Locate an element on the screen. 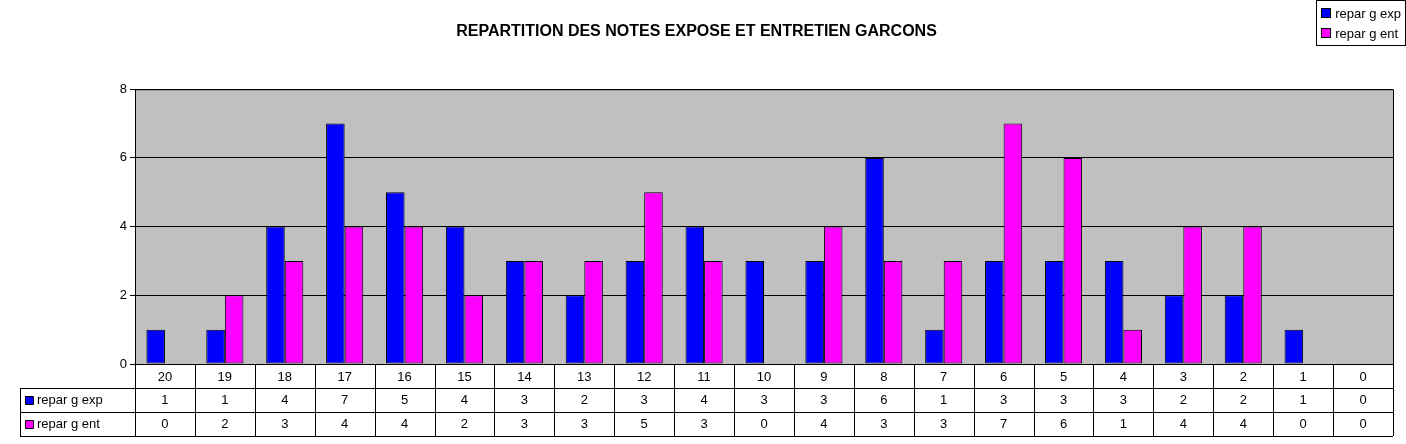 The height and width of the screenshot is (444, 1406). x-tick-label: 20 is located at coordinates (165, 377).